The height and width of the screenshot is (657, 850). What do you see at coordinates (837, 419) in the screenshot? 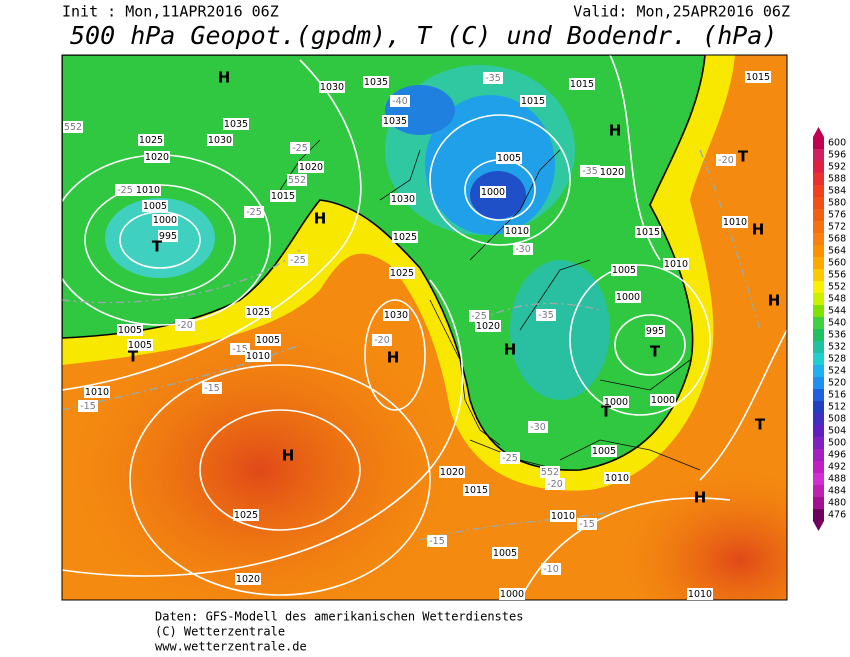
I see `legend-label: 508` at bounding box center [837, 419].